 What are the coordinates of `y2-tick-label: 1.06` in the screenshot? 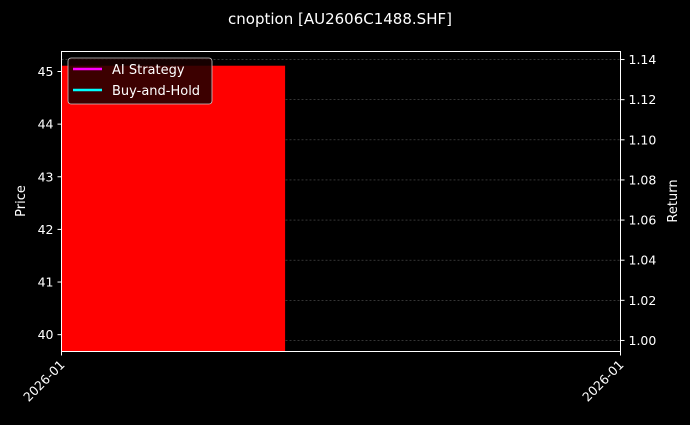 It's located at (643, 220).